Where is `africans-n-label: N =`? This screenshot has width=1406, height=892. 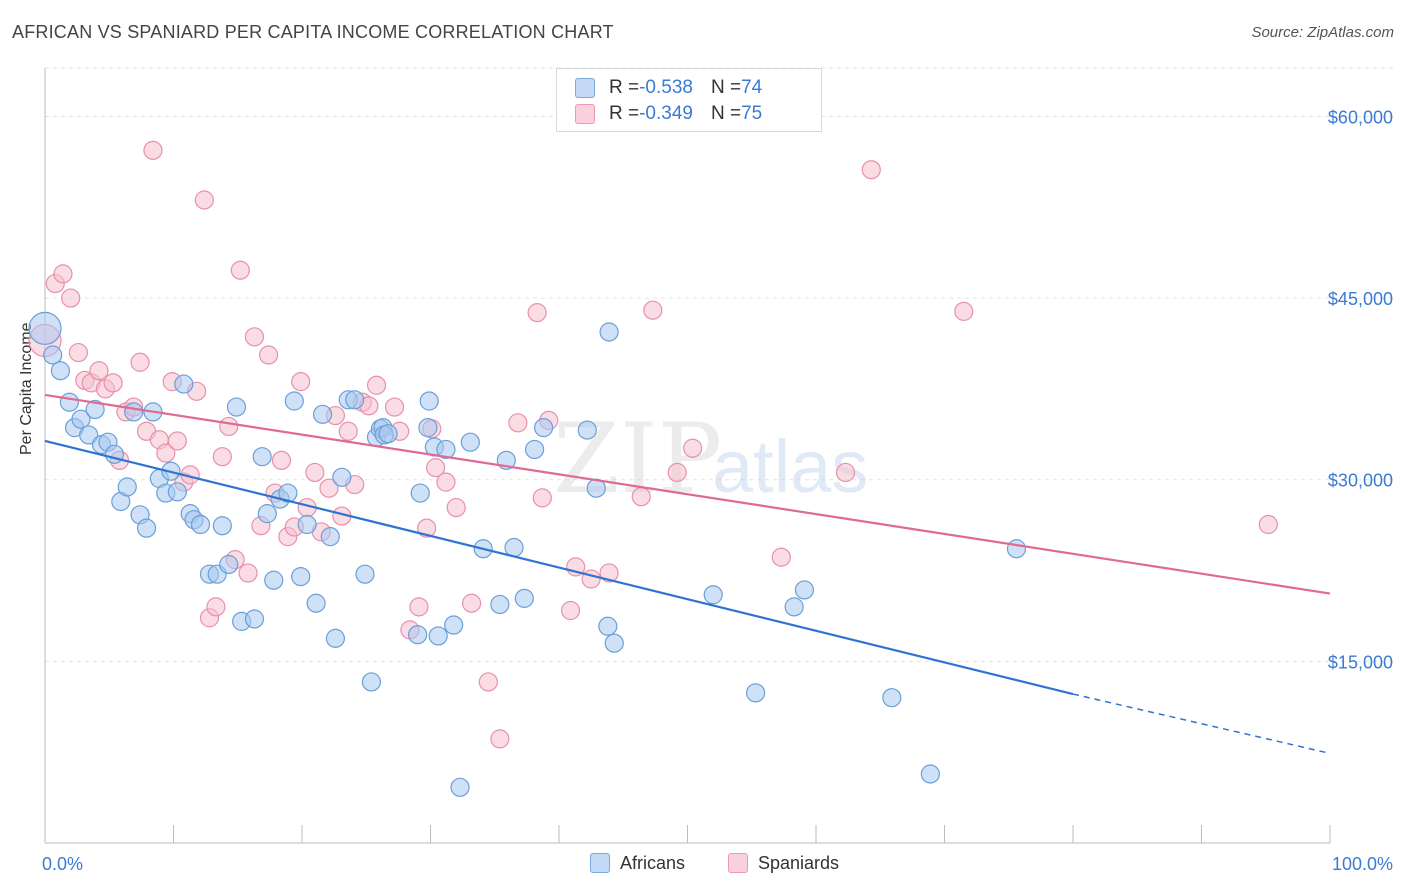 africans-n-label: N = is located at coordinates (726, 87).